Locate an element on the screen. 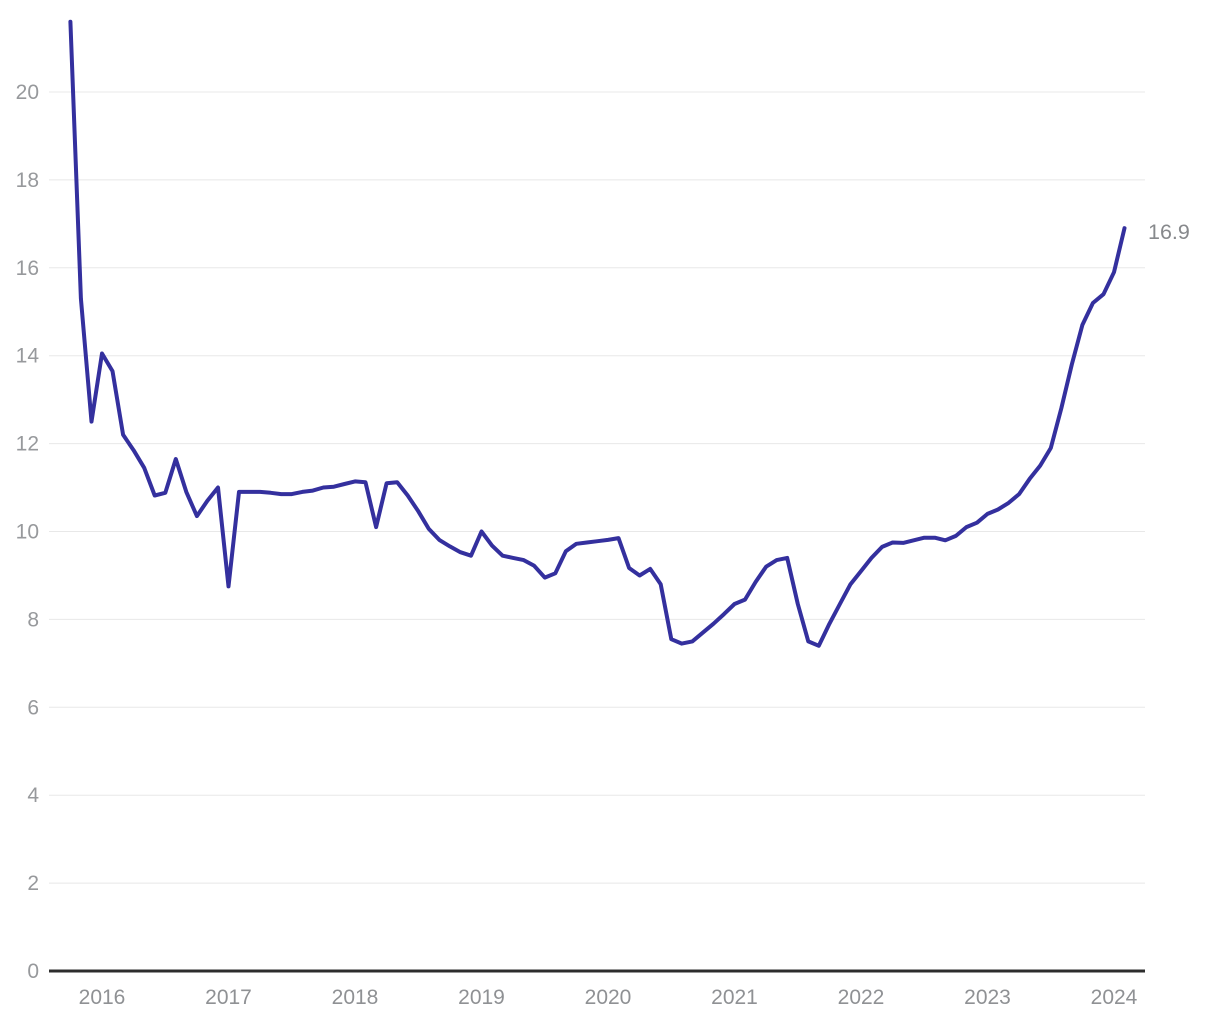  y-tick-label: 8 is located at coordinates (33, 619).